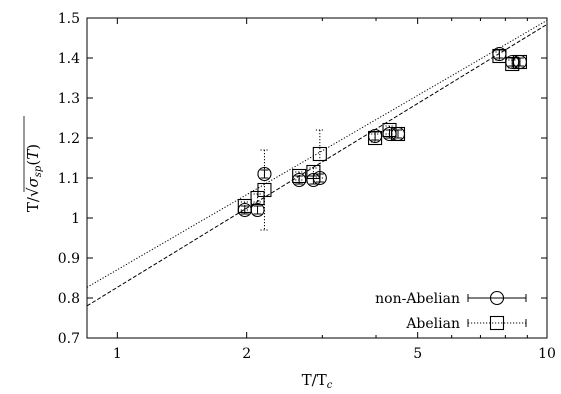 The width and height of the screenshot is (561, 394). Describe the element at coordinates (75, 219) in the screenshot. I see `y-tick-label: 1` at that location.